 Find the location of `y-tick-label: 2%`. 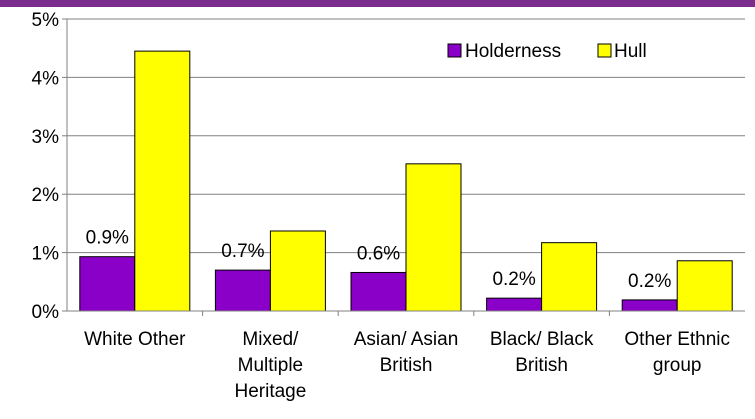

y-tick-label: 2% is located at coordinates (46, 195).